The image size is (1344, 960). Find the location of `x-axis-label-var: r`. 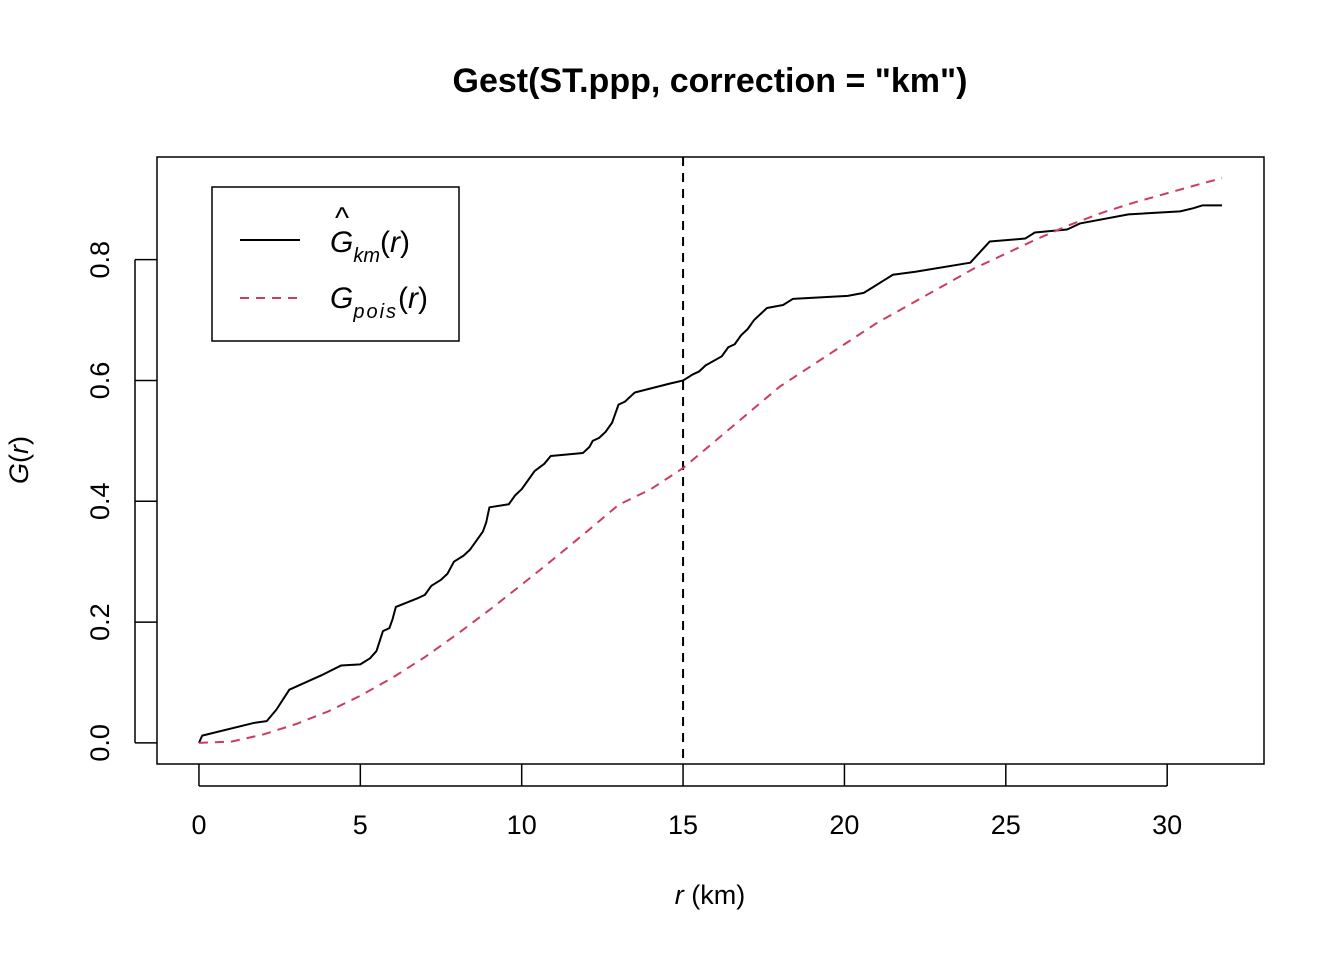

x-axis-label-var: r is located at coordinates (680, 895).